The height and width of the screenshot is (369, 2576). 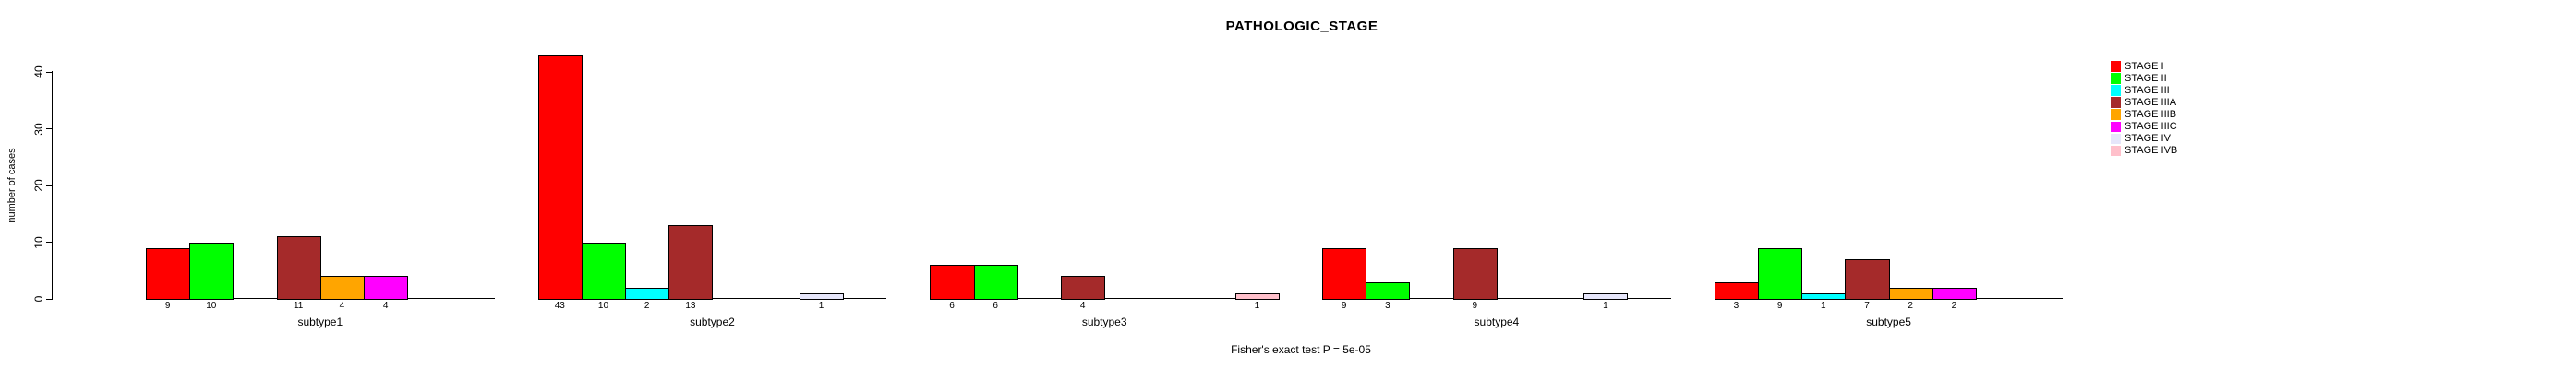 I want to click on bar-value-label: 13, so click(x=690, y=306).